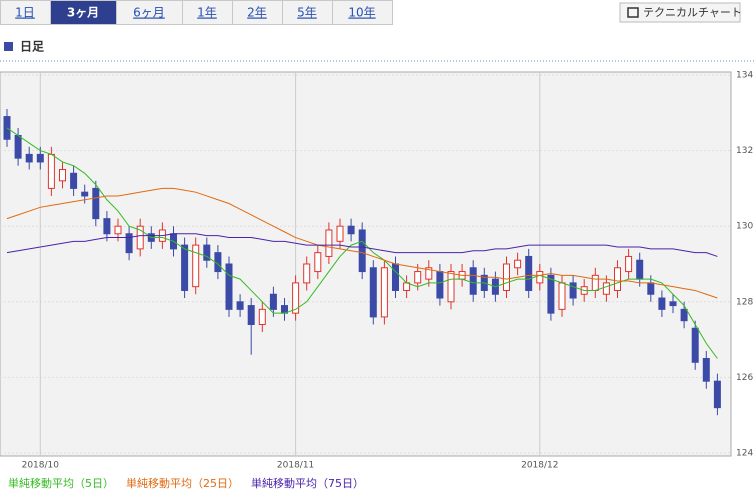 The width and height of the screenshot is (755, 493). Describe the element at coordinates (744, 302) in the screenshot. I see `y-tick-label: 128` at that location.